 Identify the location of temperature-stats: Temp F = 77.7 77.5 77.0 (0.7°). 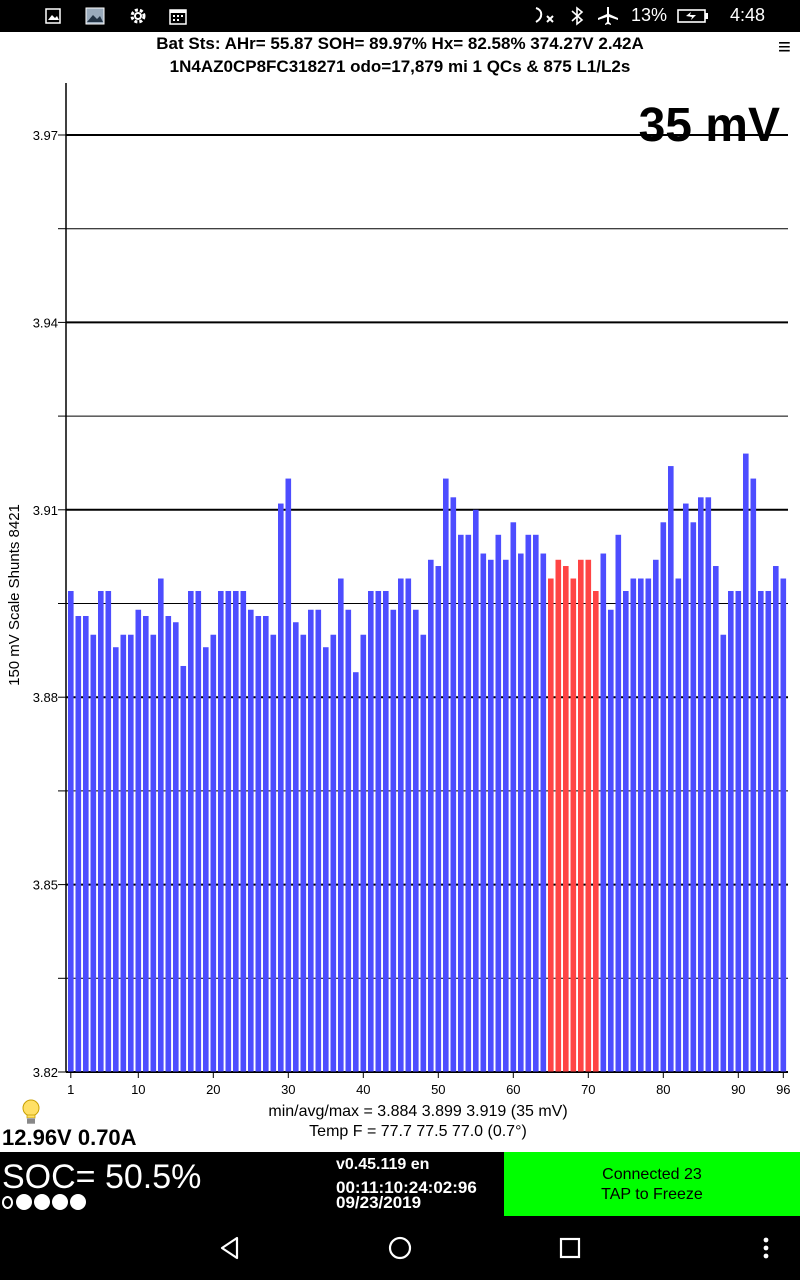
(418, 1131).